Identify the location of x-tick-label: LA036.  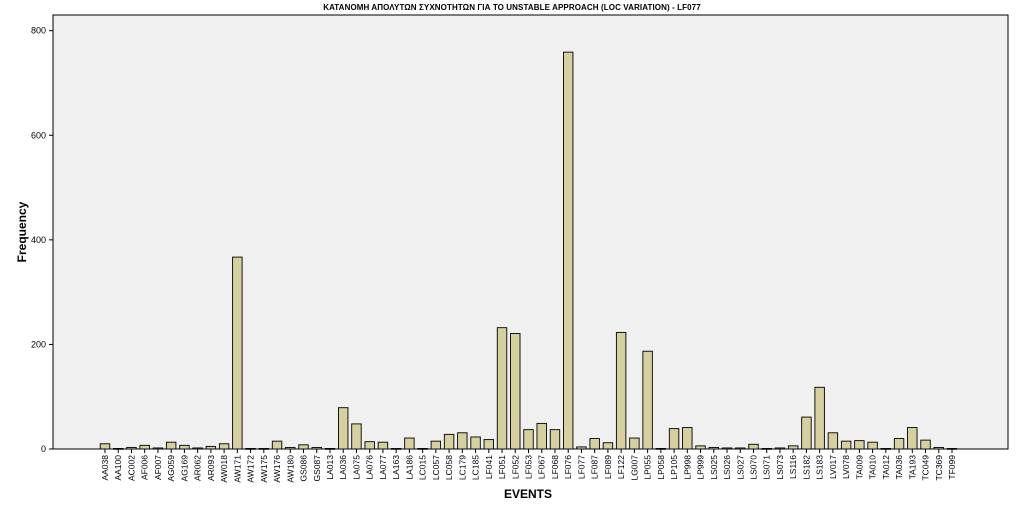
(343, 467).